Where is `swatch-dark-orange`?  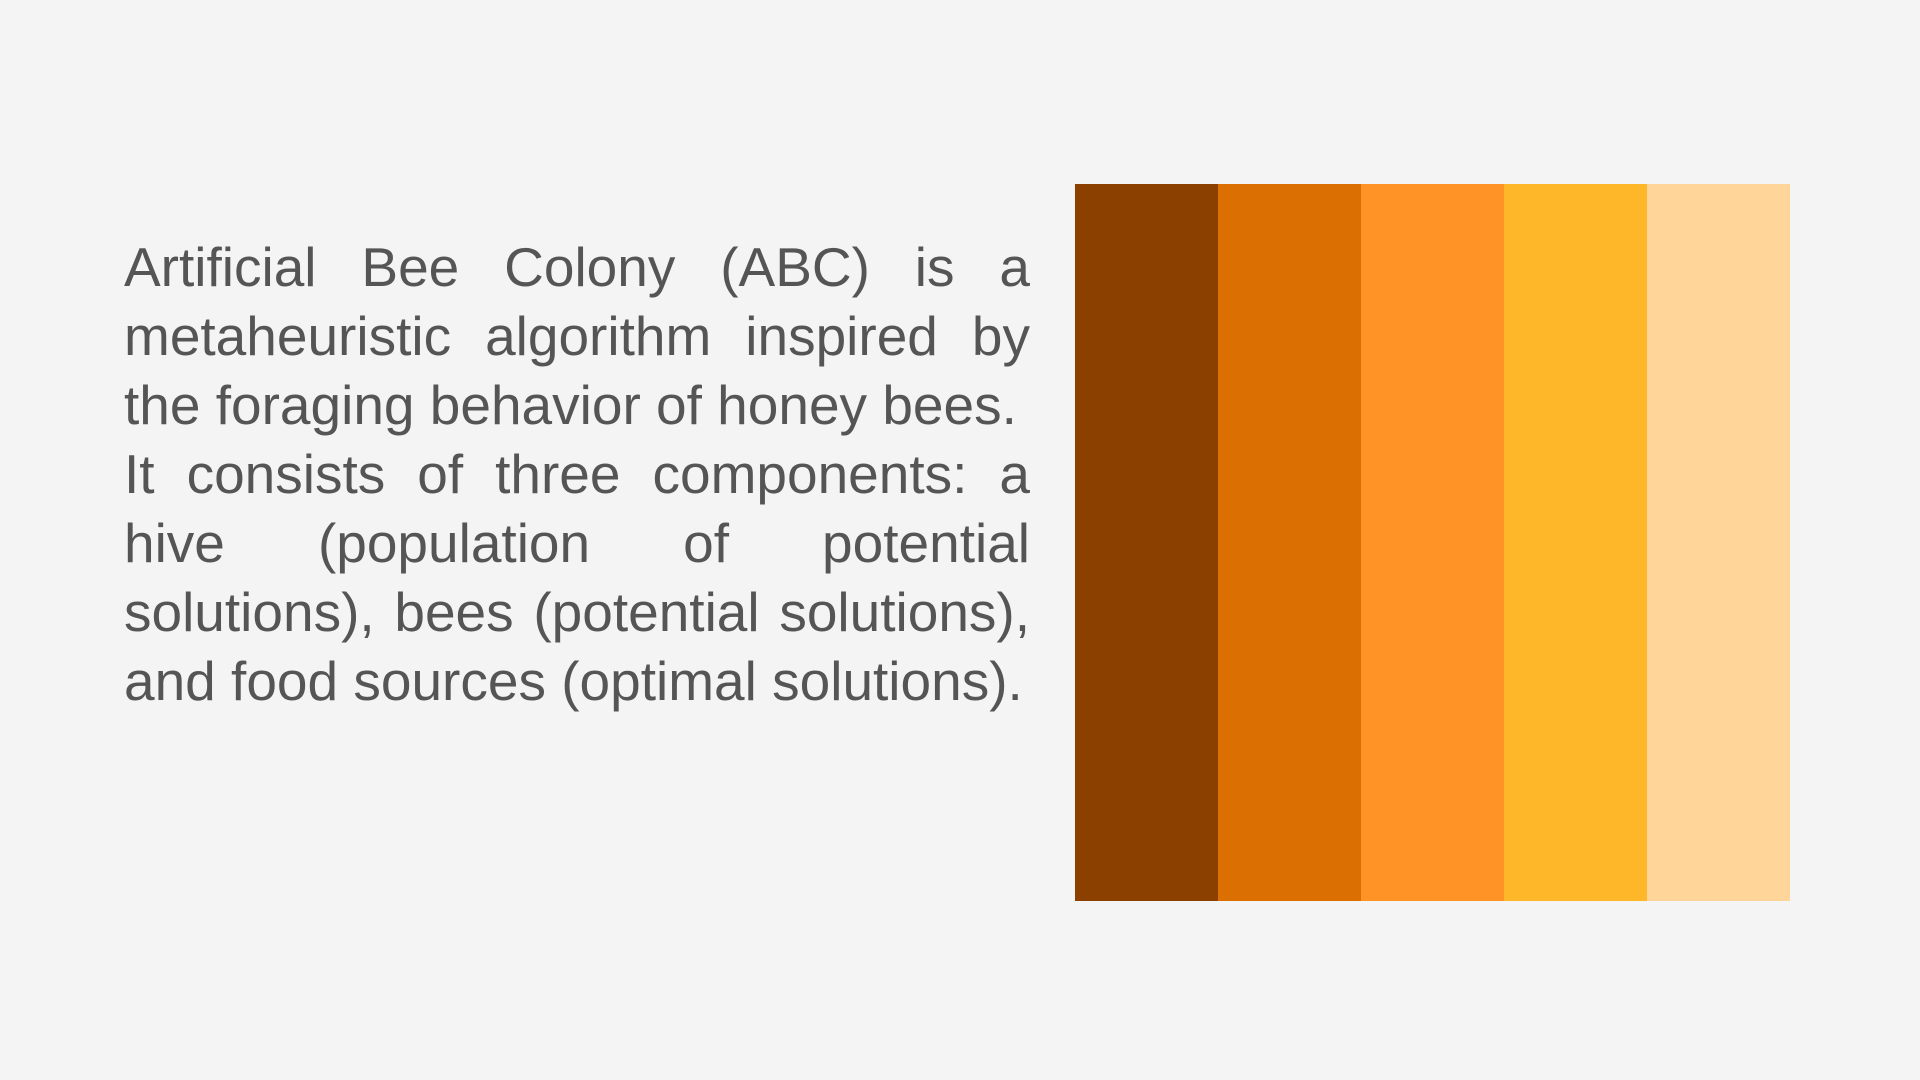 swatch-dark-orange is located at coordinates (1289, 542).